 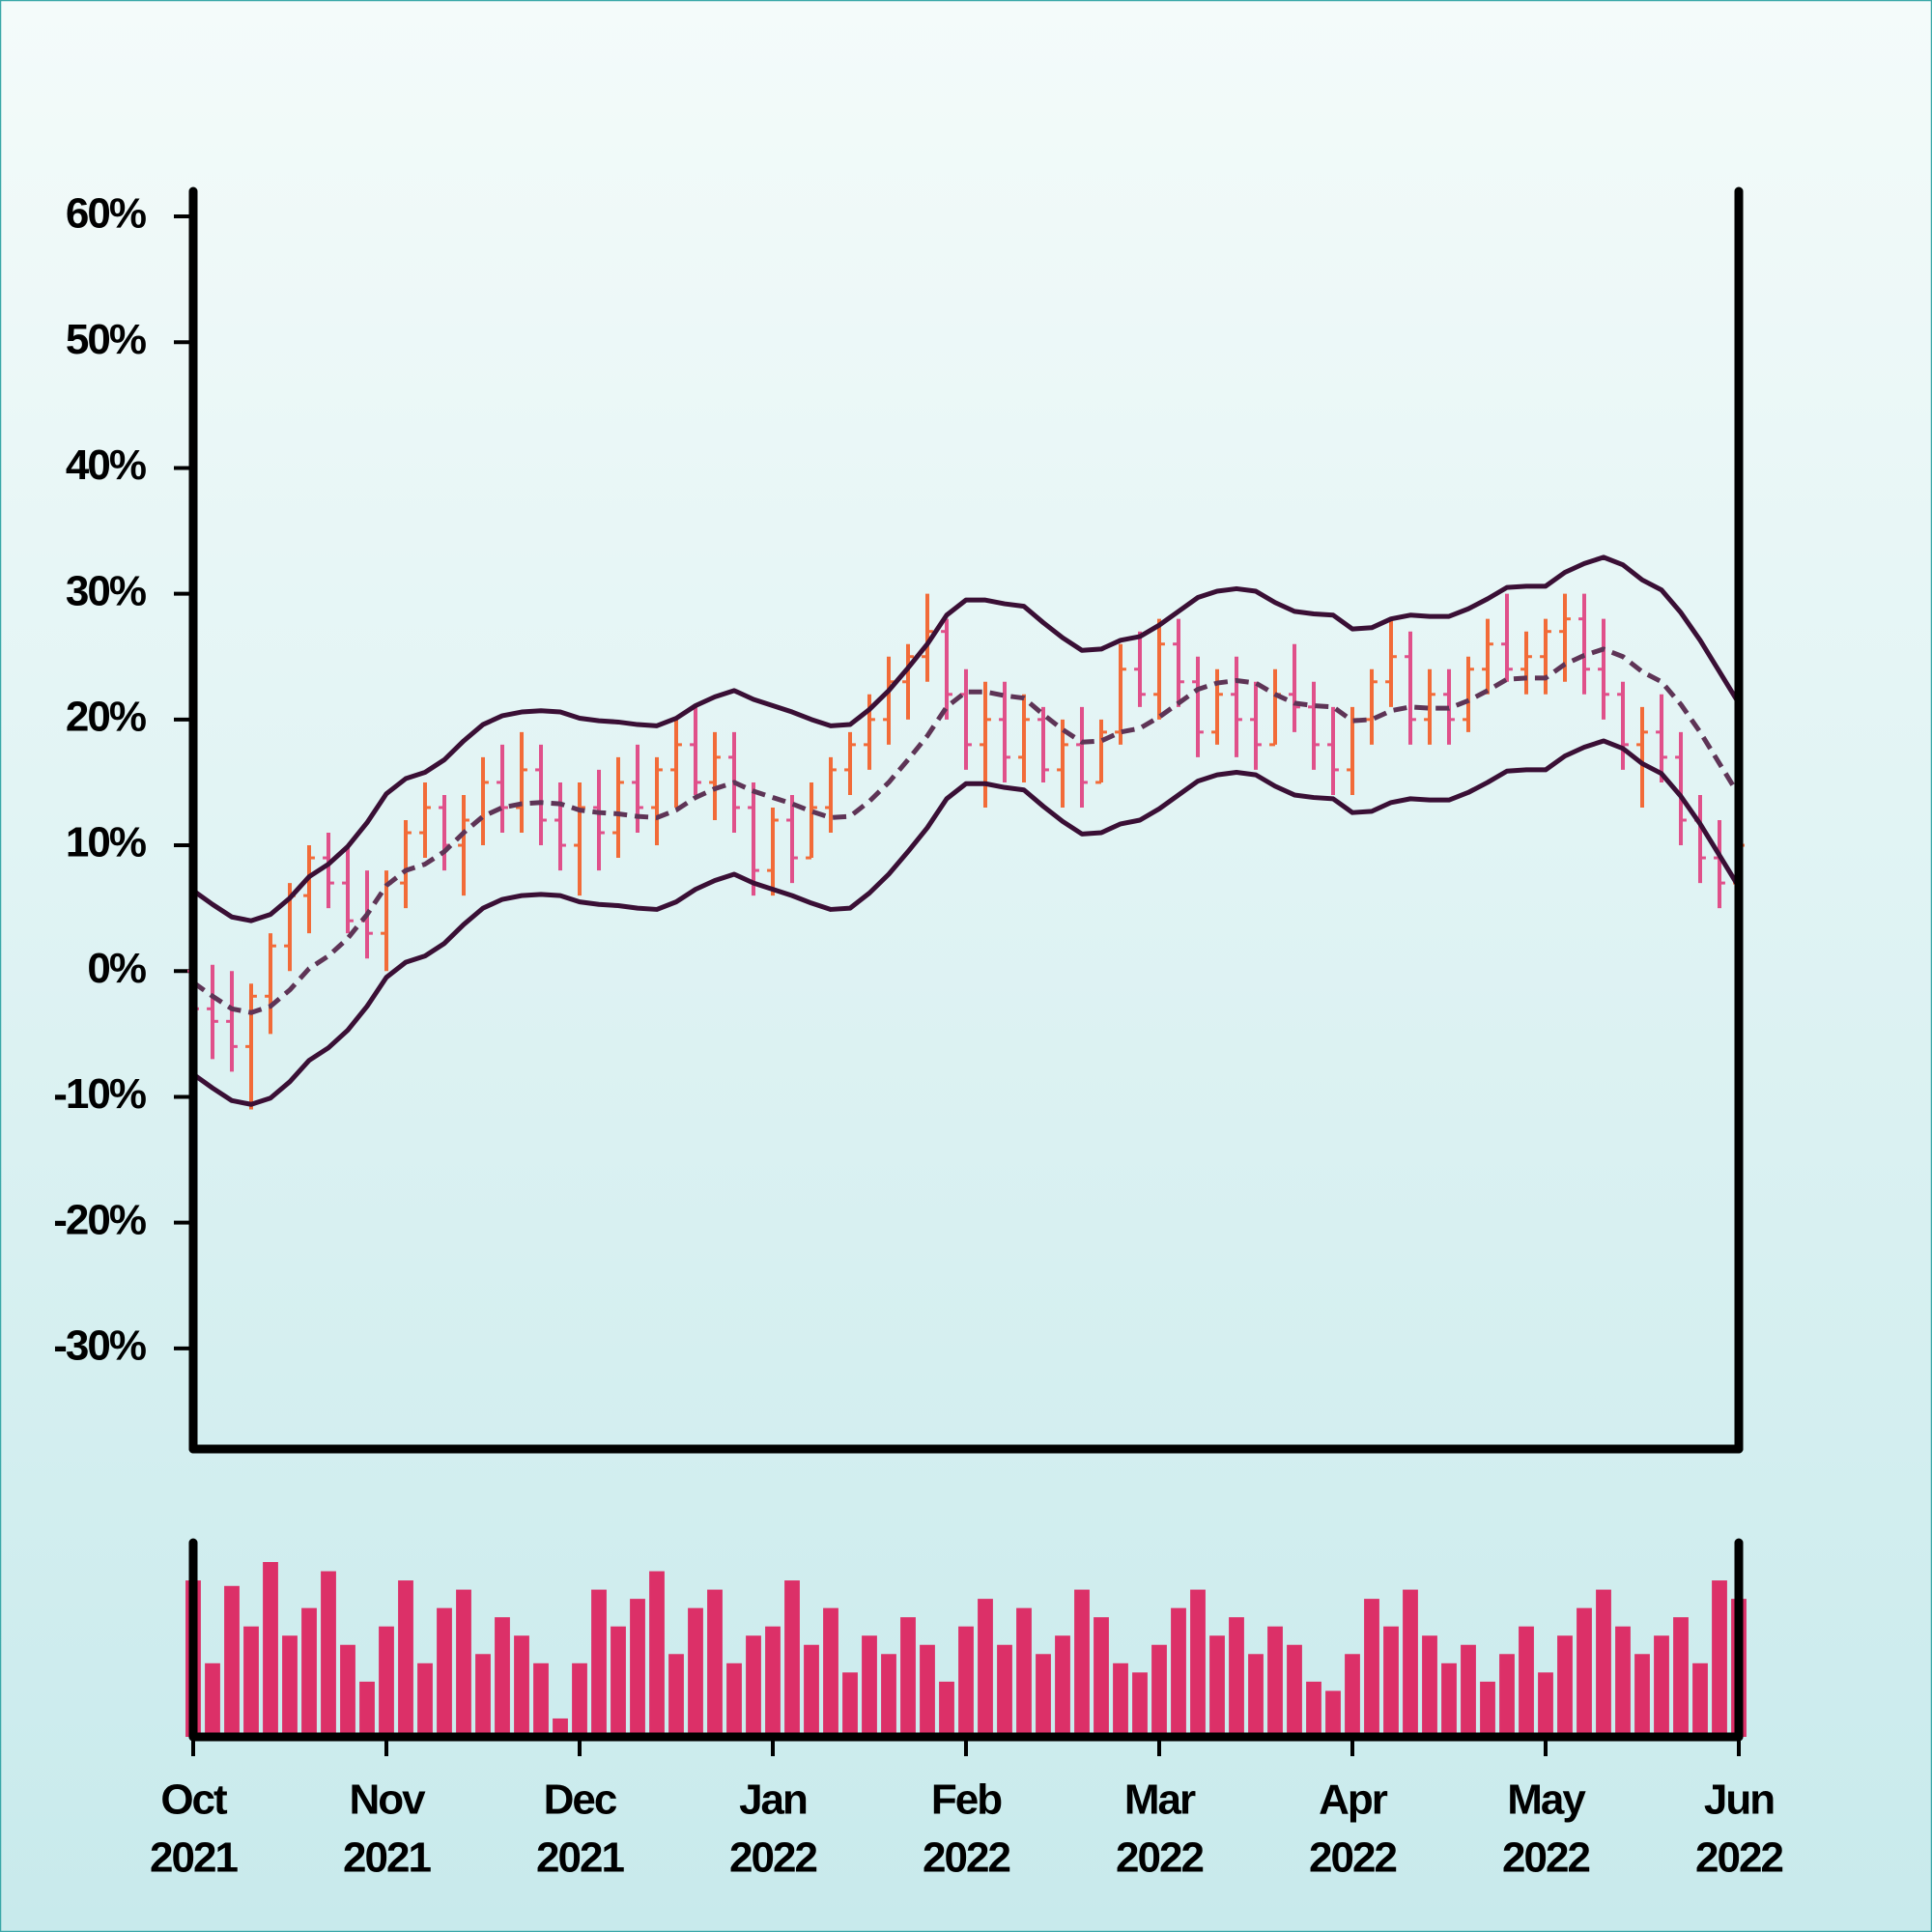 I want to click on y-tick-label: -30%, so click(x=99, y=1345).